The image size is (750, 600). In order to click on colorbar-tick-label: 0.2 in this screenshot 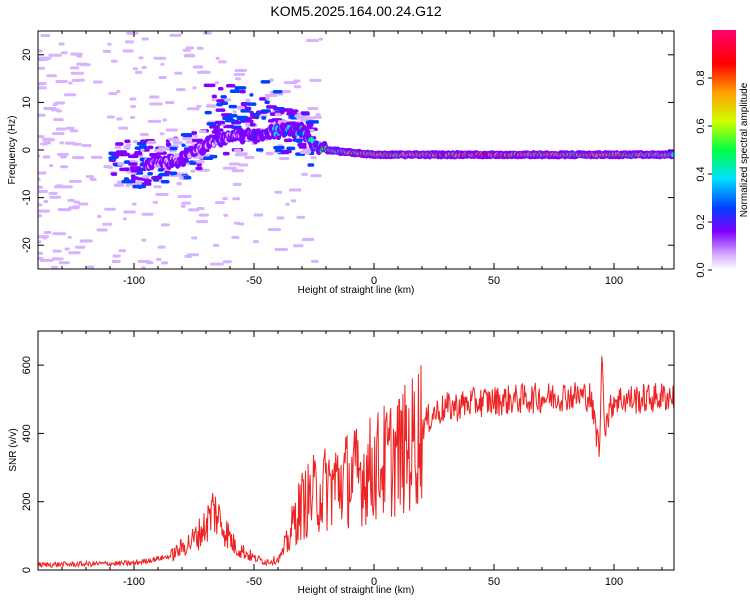, I will do `click(701, 221)`.